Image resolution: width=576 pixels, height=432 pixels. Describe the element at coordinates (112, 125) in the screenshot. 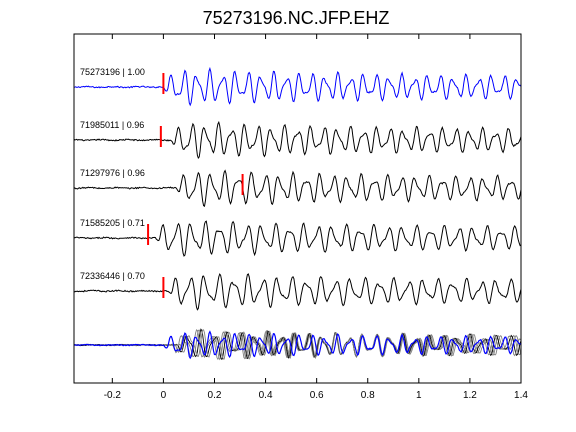

I see `trace-label-2: 71985011 | 0.96` at that location.